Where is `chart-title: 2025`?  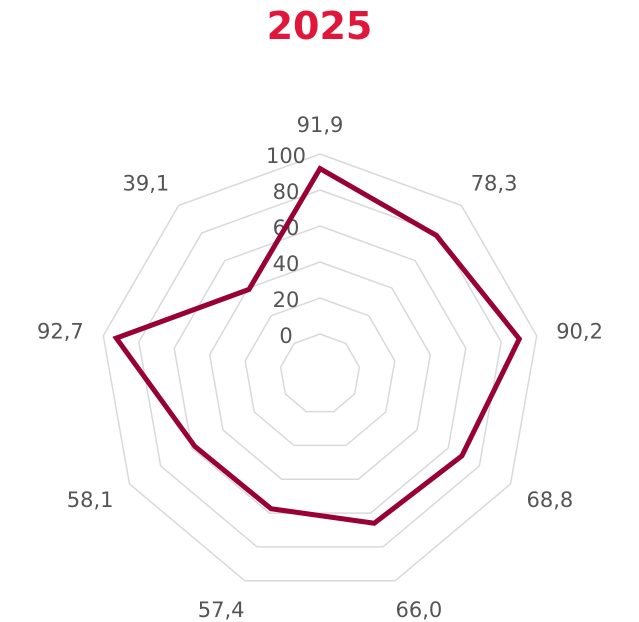 chart-title: 2025 is located at coordinates (319, 26).